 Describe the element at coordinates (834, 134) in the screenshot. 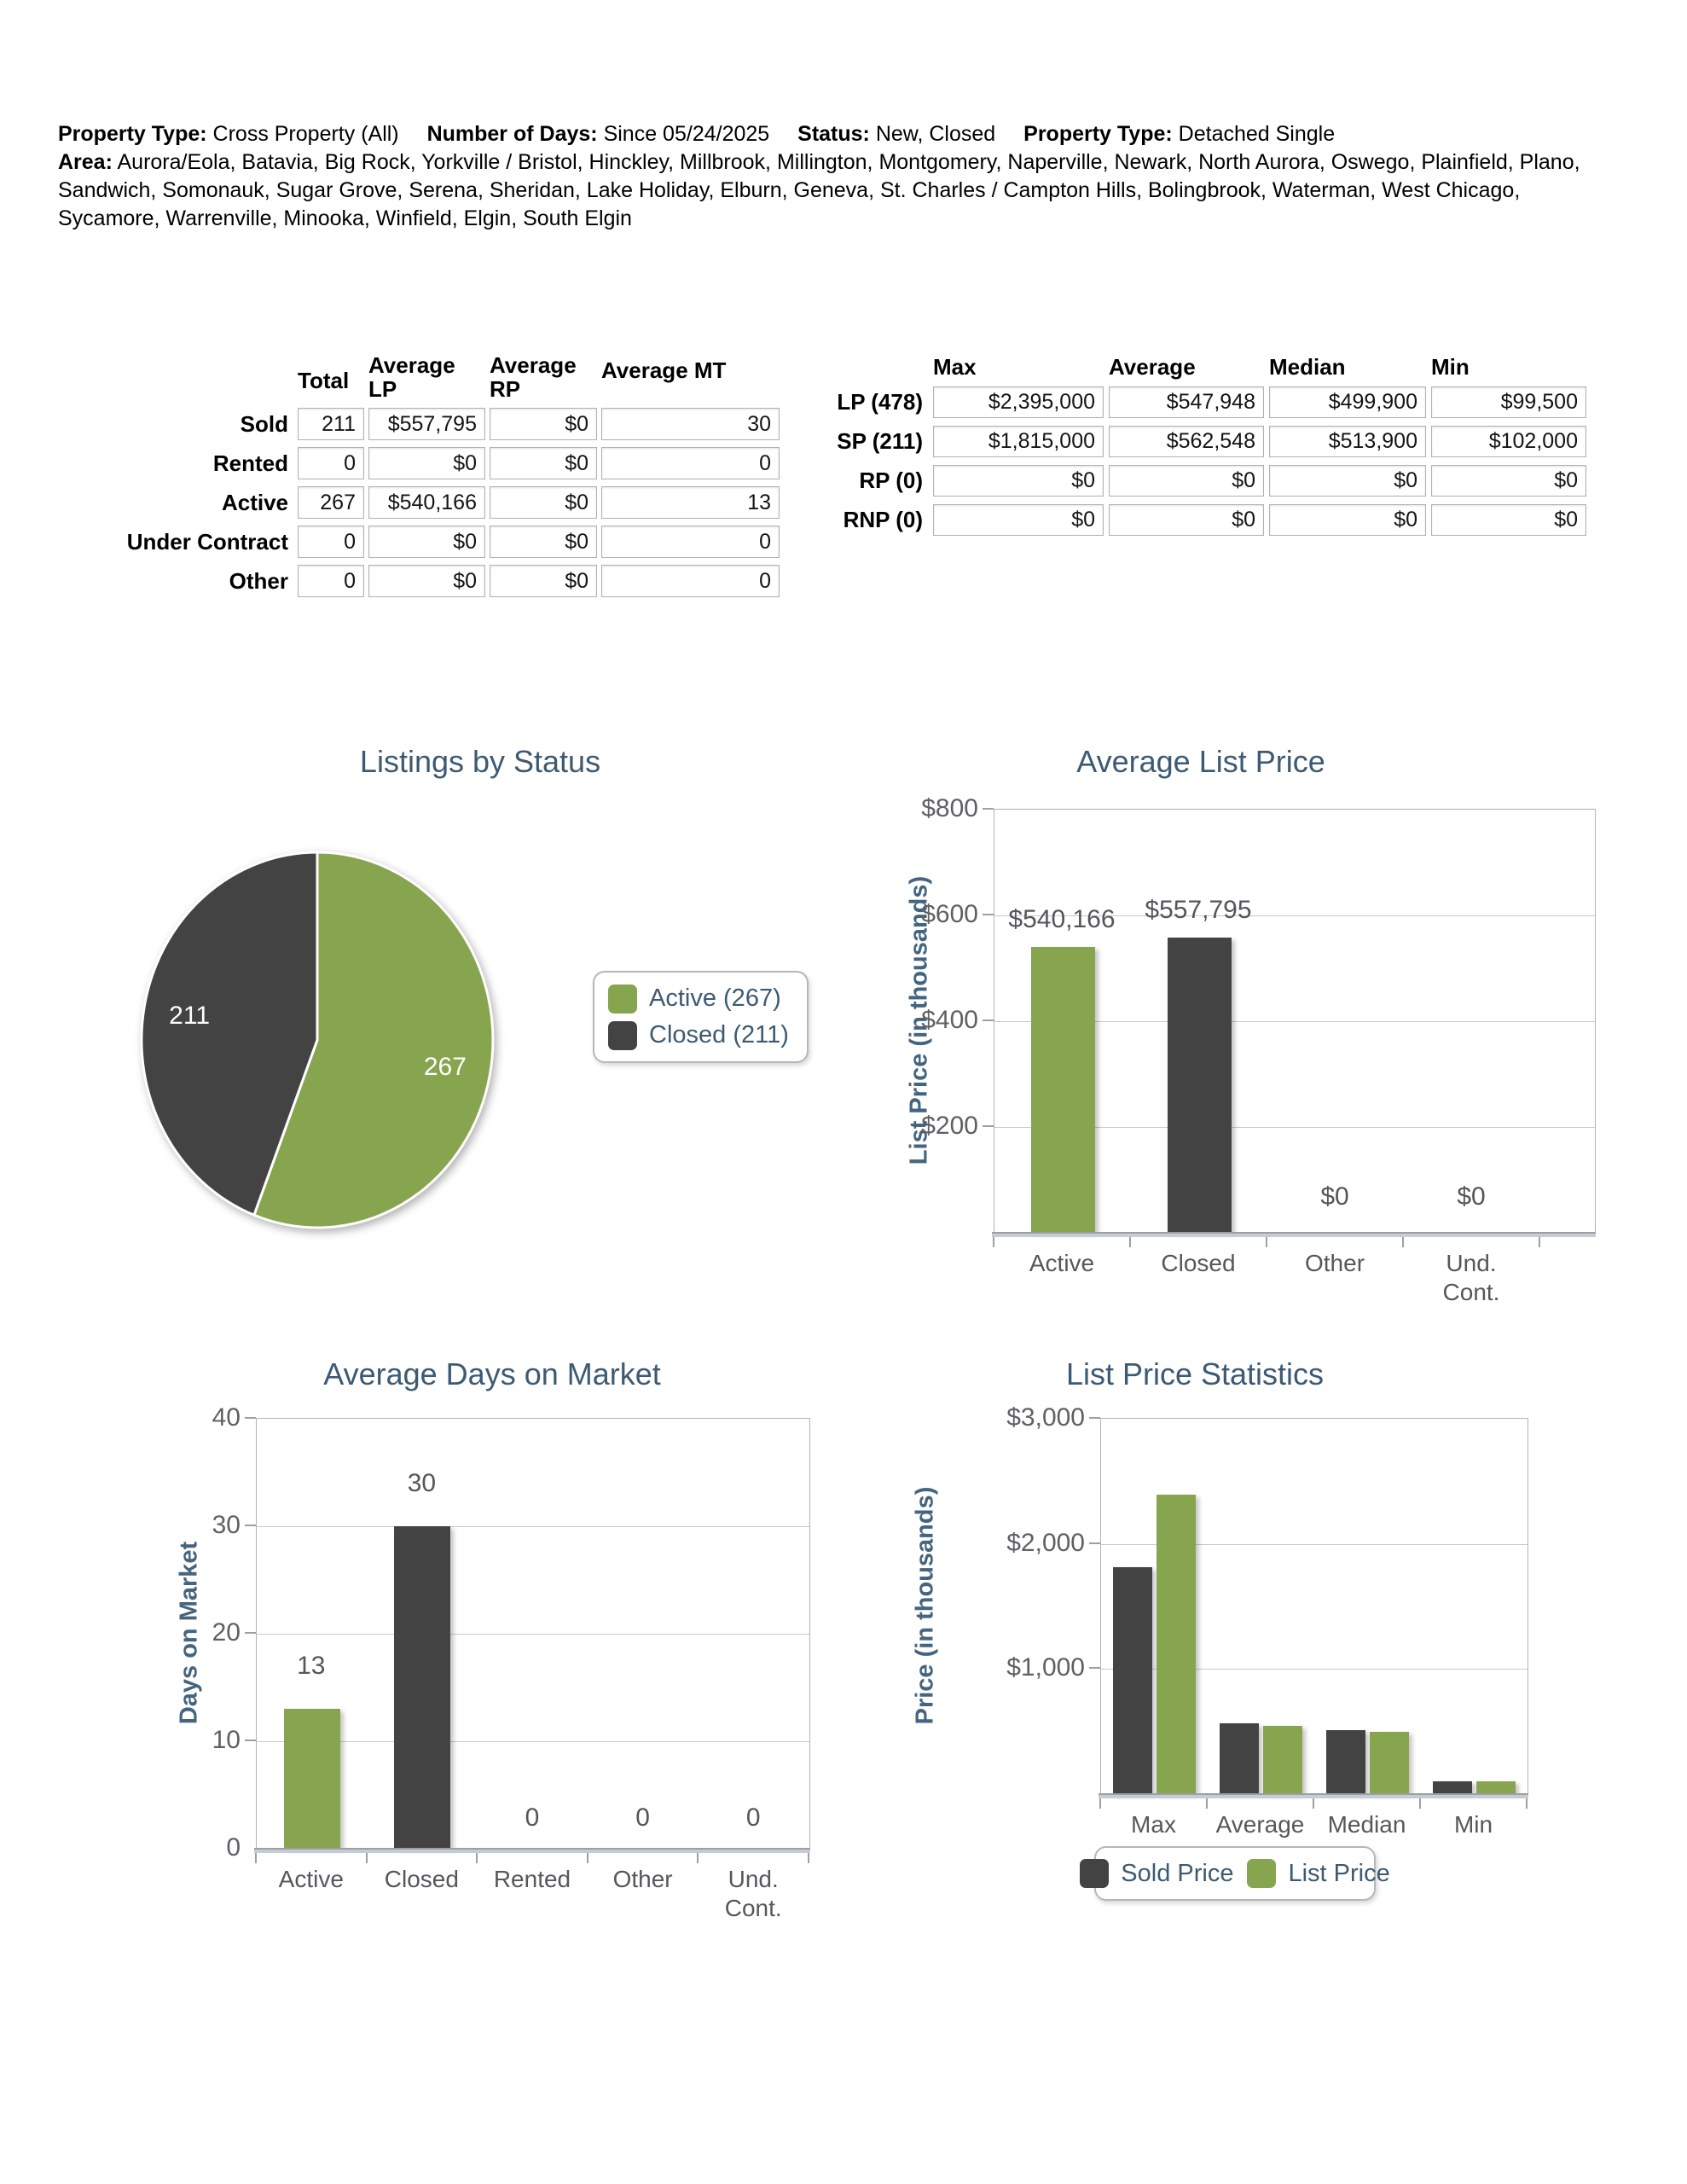

I see `status-label: Status:` at that location.